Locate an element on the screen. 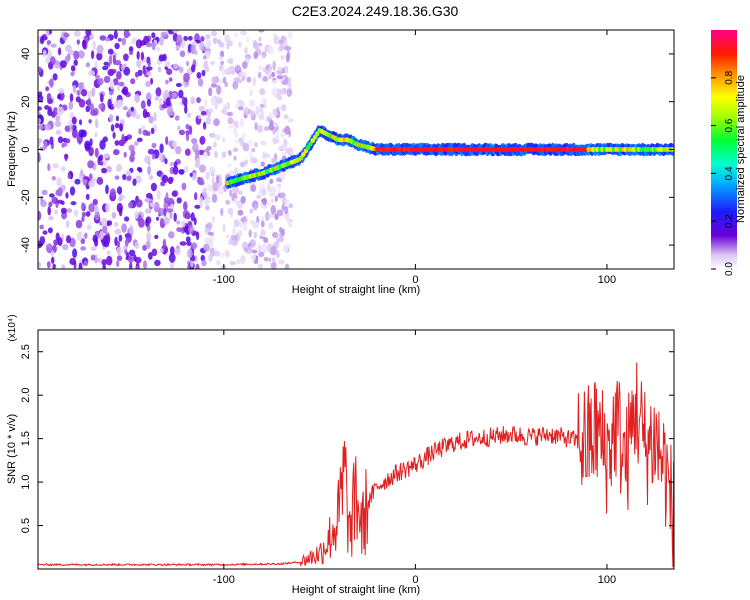 This screenshot has height=600, width=750. y-tick-label: 1.0 is located at coordinates (26, 481).